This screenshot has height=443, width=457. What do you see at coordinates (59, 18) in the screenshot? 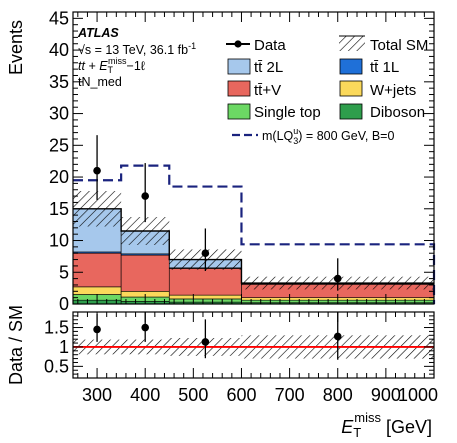
I see `main-ytick-label: 45` at bounding box center [59, 18].